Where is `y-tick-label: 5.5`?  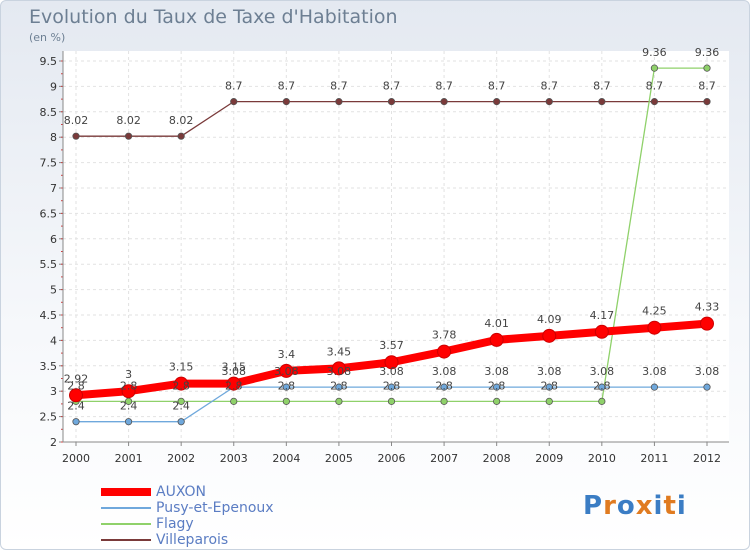 y-tick-label: 5.5 is located at coordinates (49, 264).